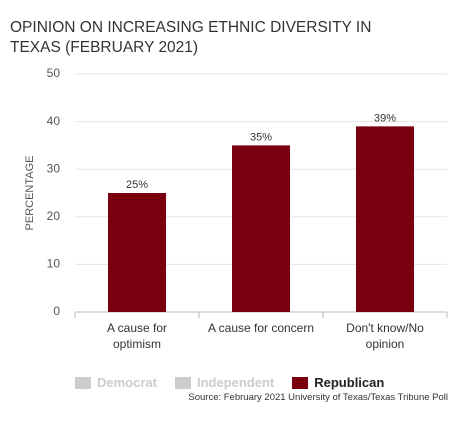 This screenshot has height=440, width=466. I want to click on data-label: 35%, so click(261, 137).